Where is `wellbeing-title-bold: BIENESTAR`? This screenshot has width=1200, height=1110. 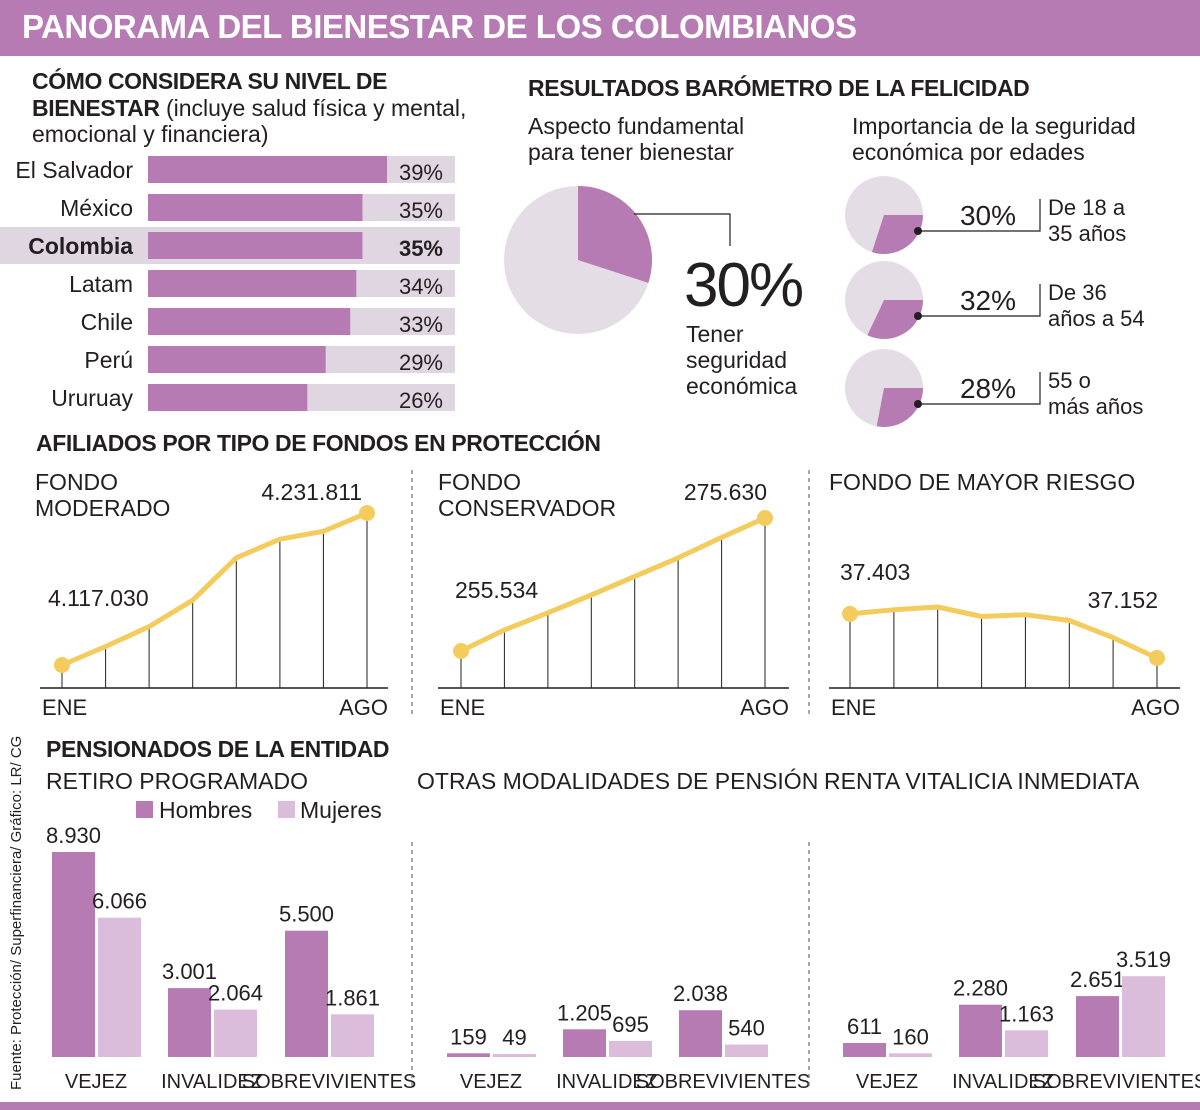
wellbeing-title-bold: BIENESTAR is located at coordinates (96, 108).